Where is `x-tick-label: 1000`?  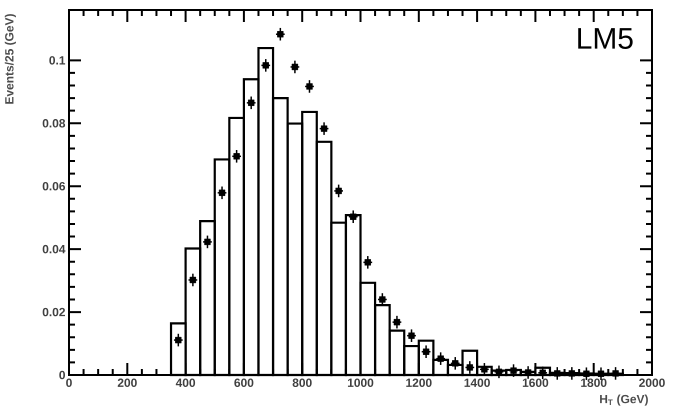
x-tick-label: 1000 is located at coordinates (361, 382).